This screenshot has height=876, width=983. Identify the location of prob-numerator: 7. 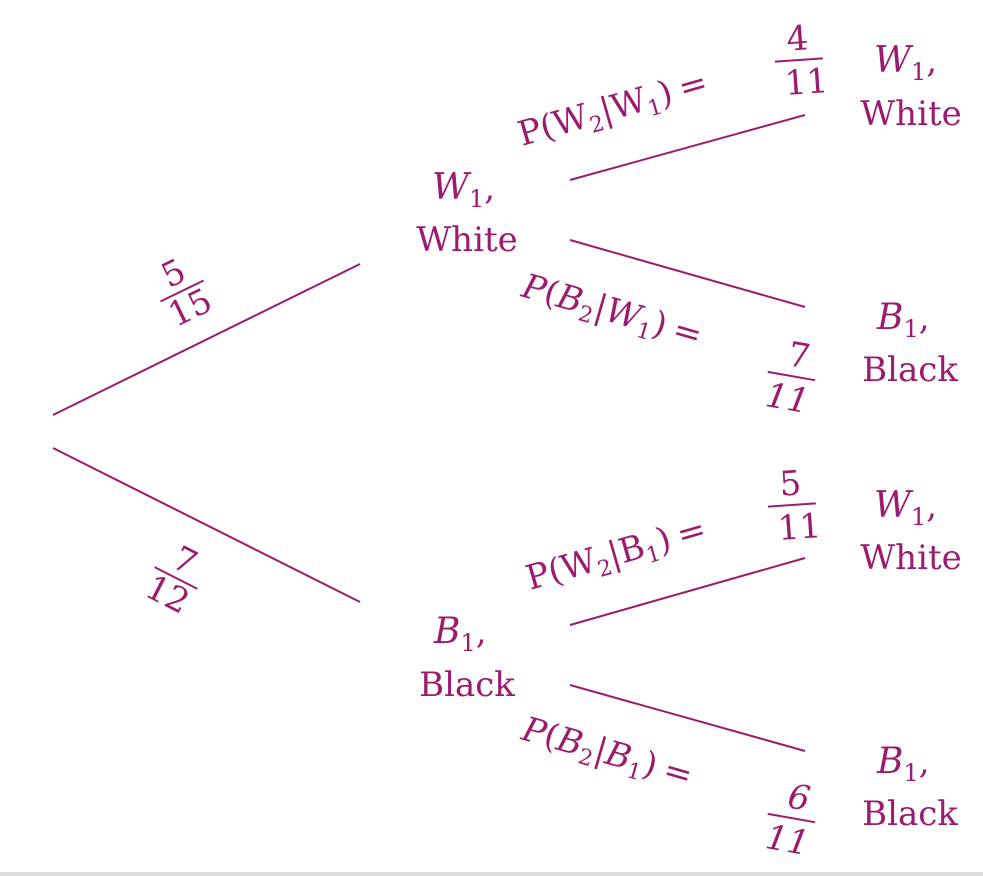
(799, 355).